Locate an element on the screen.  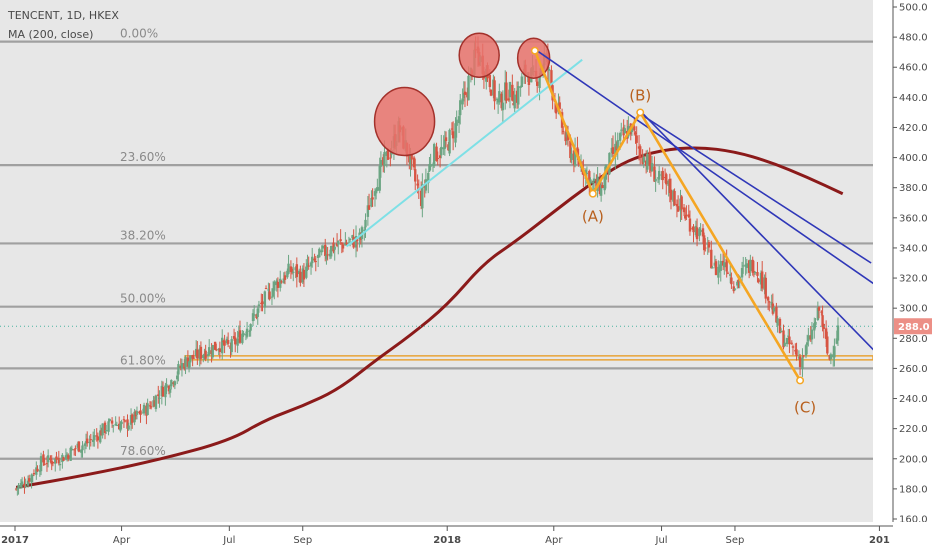
highlight-circle is located at coordinates (404, 121).